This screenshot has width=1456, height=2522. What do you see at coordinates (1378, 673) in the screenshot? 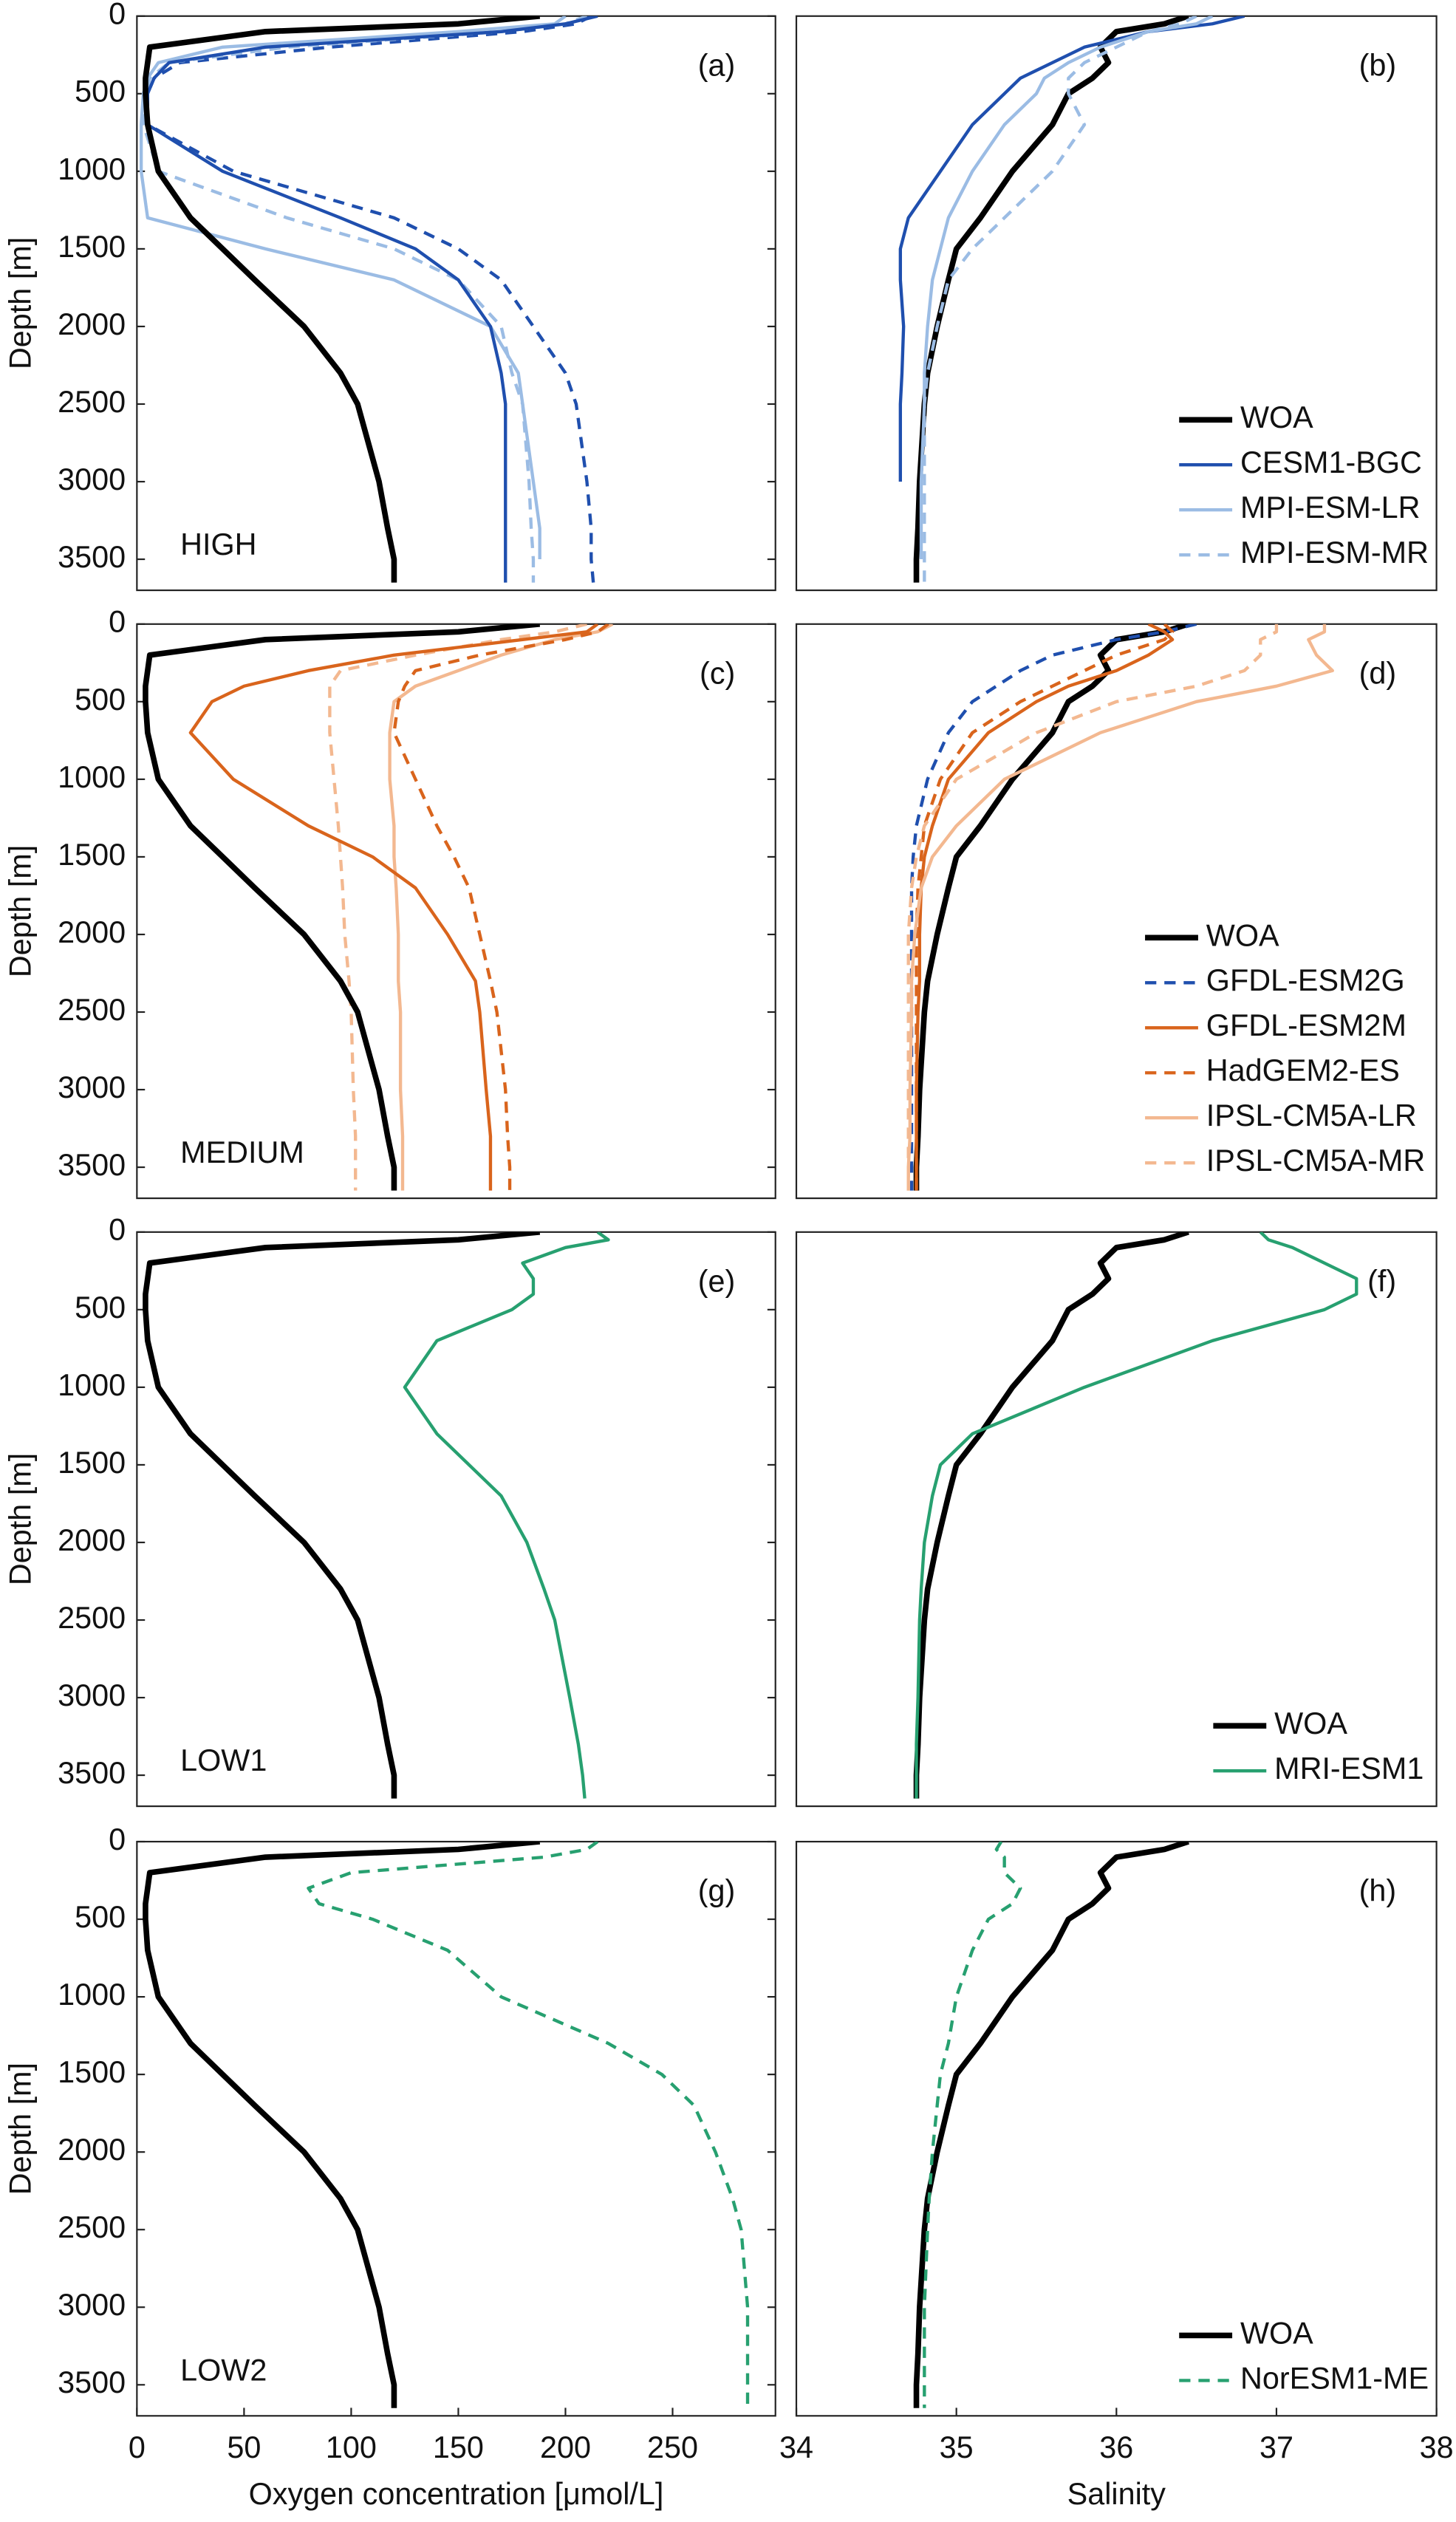
I see `panel-label: (d)` at bounding box center [1378, 673].